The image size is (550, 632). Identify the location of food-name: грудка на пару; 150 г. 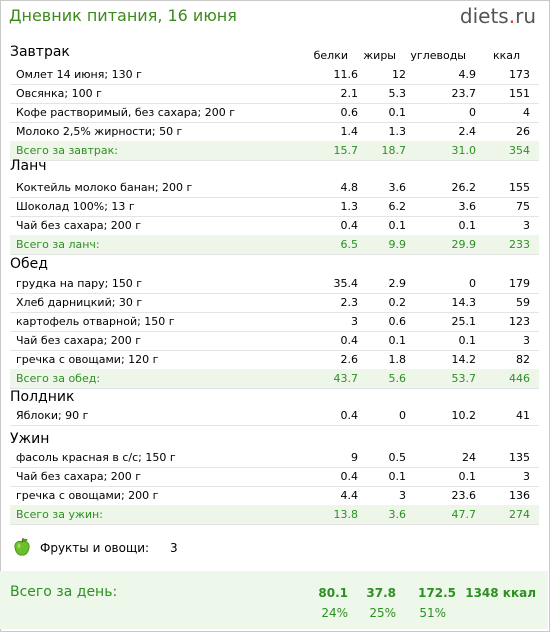
(79, 283).